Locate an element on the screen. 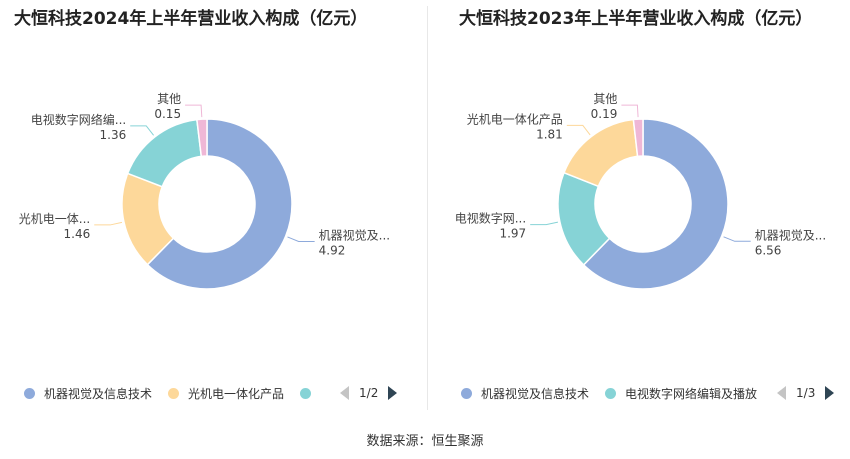 This screenshot has height=459, width=850. slice-value-3: 0.19 is located at coordinates (604, 114).